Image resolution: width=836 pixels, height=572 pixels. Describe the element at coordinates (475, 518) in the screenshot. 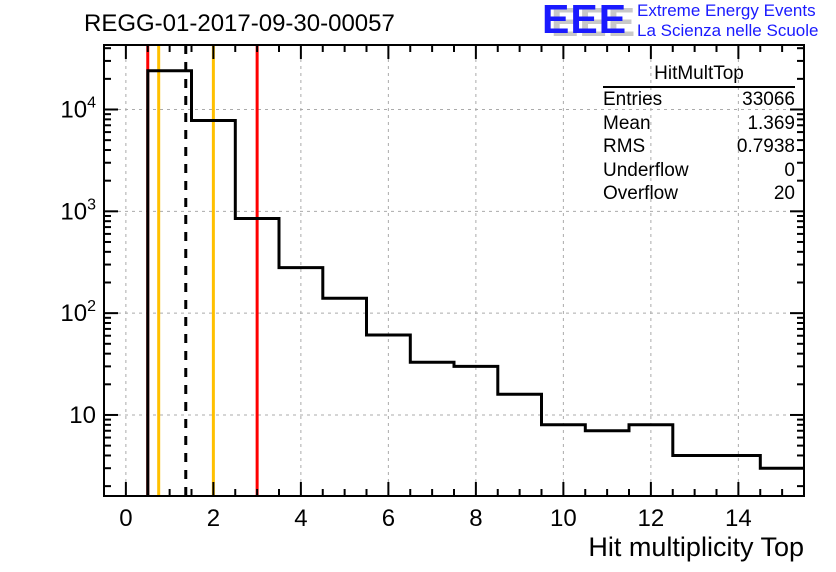

I see `x-tick-label: 8` at that location.